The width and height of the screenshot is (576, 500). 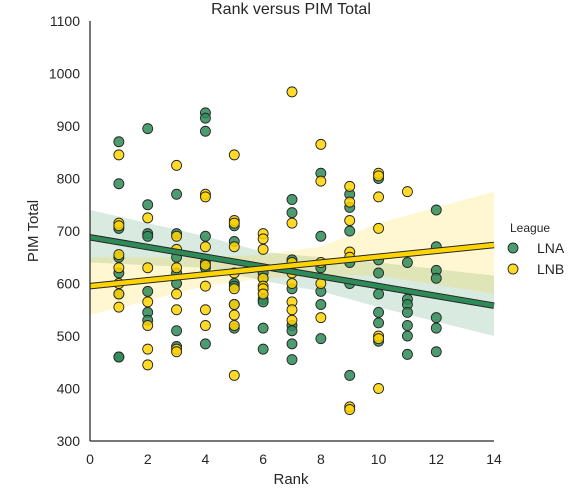 I want to click on y-tick-labels: 300 400 500 600 700 800 900 1000 1100, so click(x=64, y=231).